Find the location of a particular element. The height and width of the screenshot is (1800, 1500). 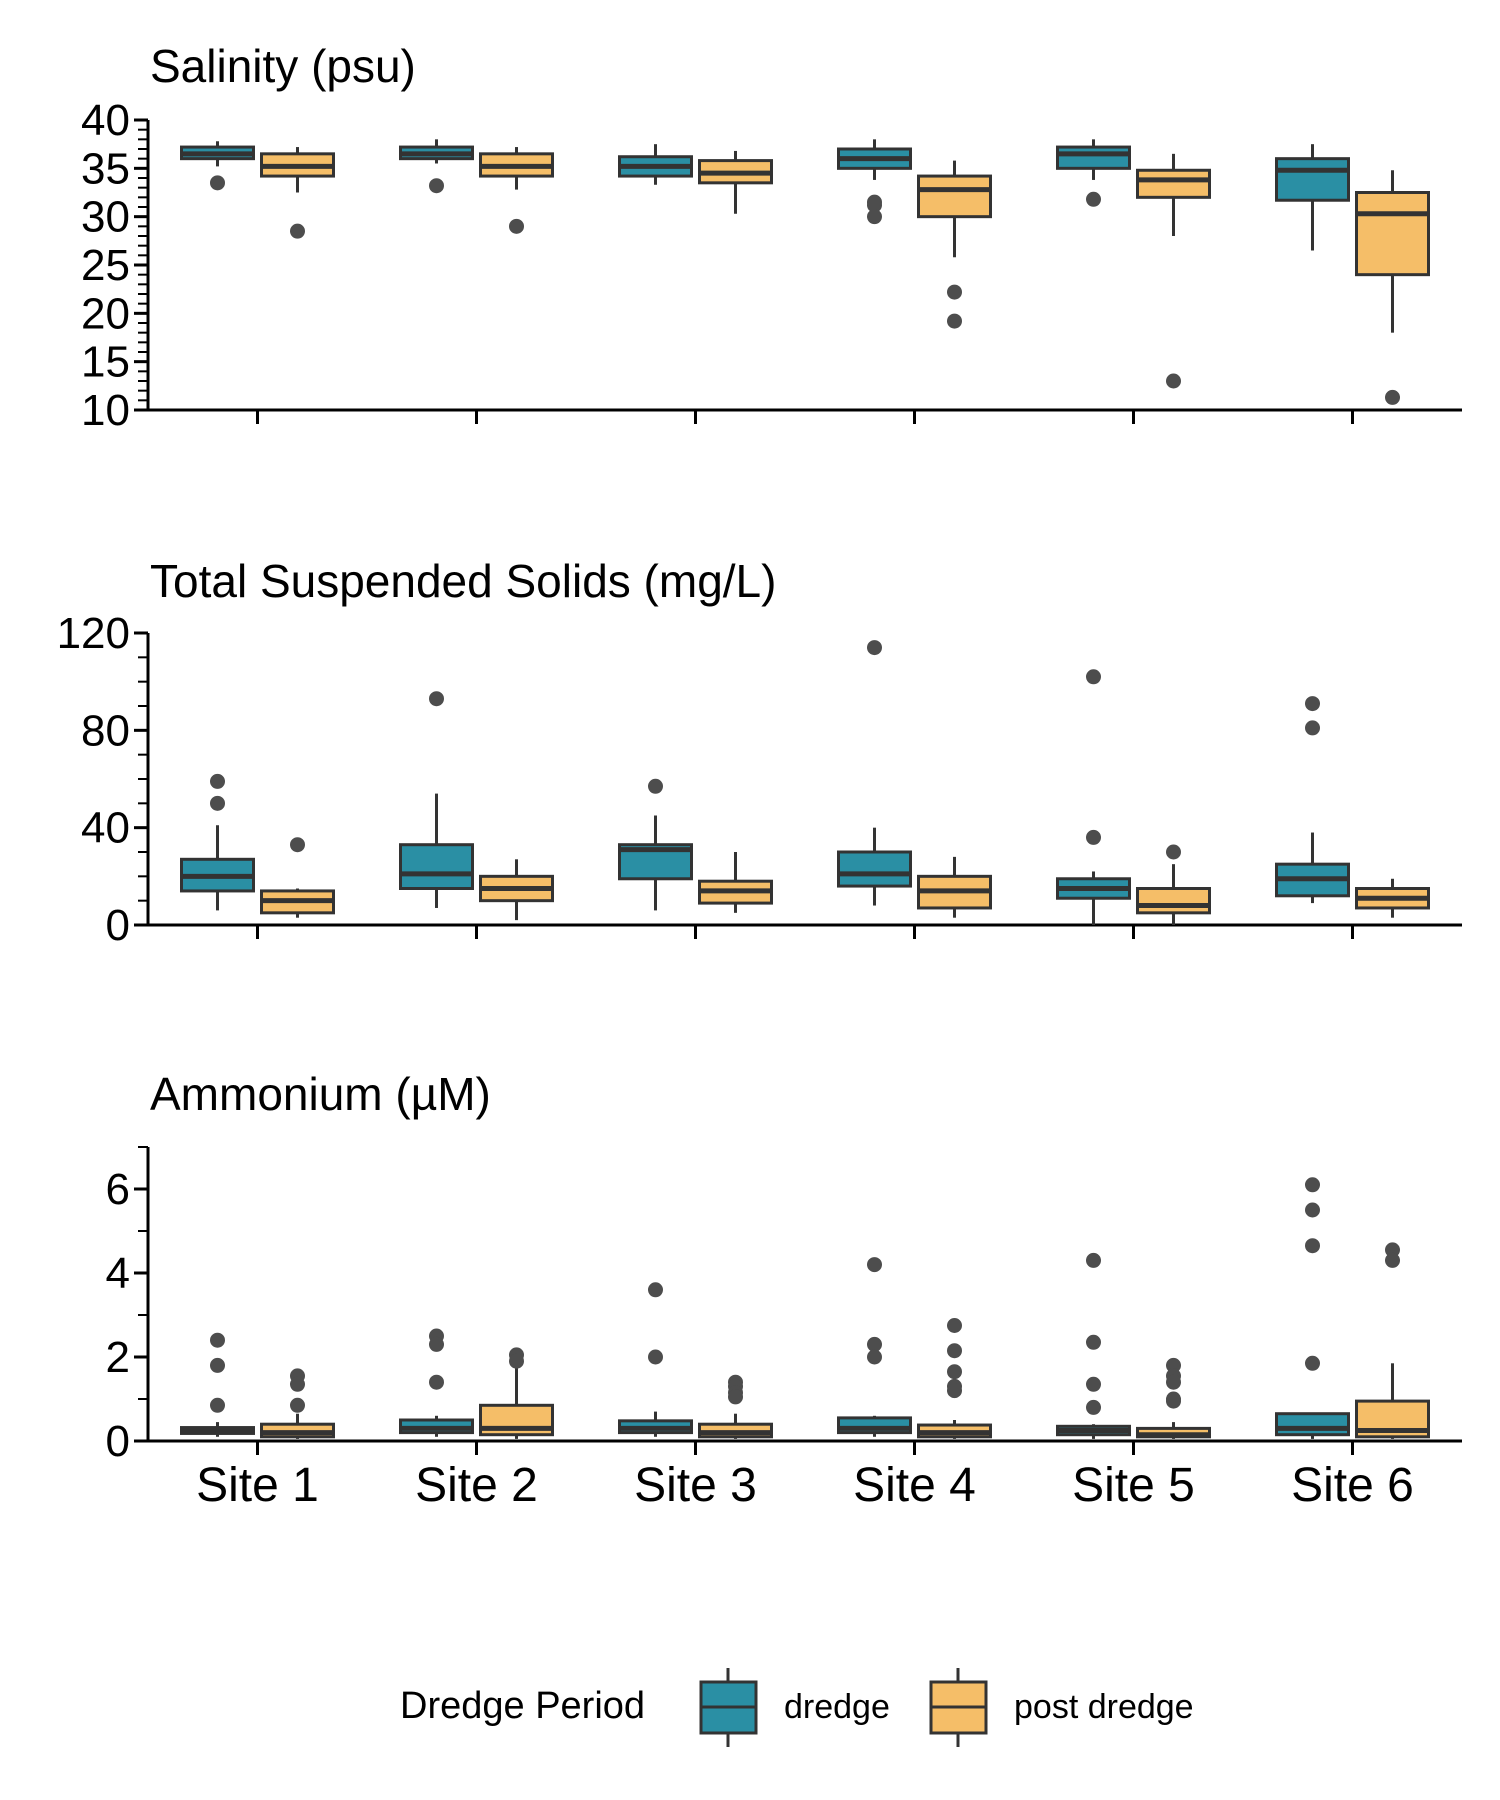

legend: Dredge Period dredge post dredge is located at coordinates (797, 1707).